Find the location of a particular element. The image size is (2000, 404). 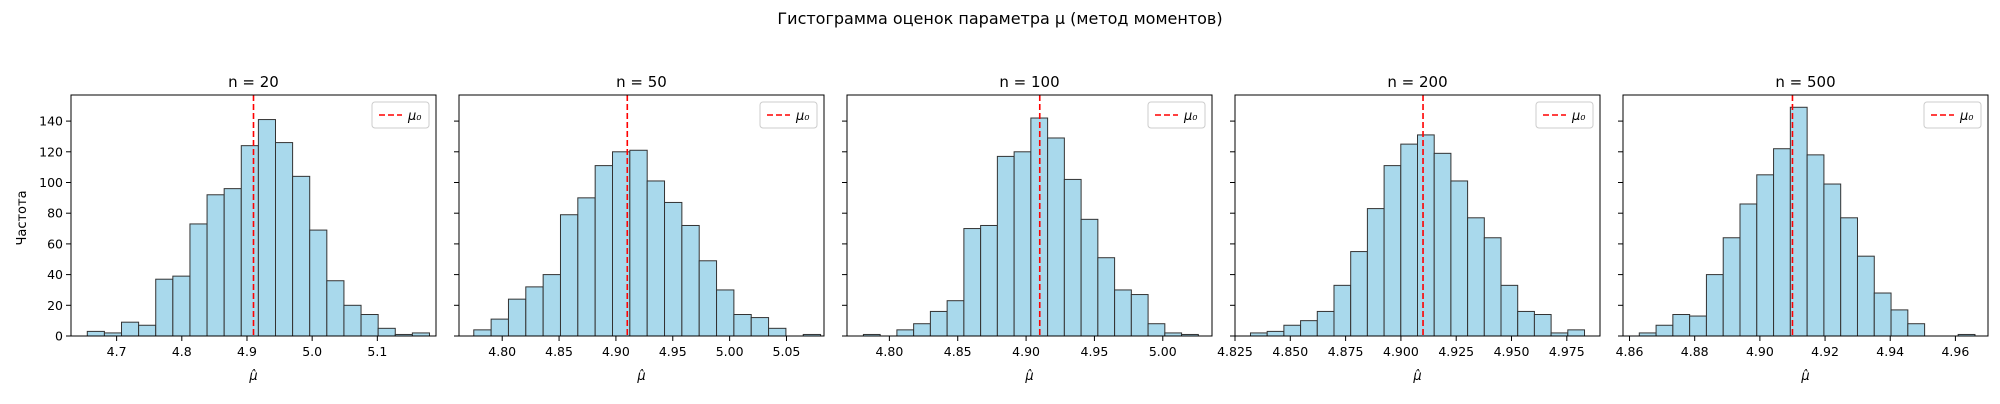

subplot-title: n = 100 is located at coordinates (1029, 82).